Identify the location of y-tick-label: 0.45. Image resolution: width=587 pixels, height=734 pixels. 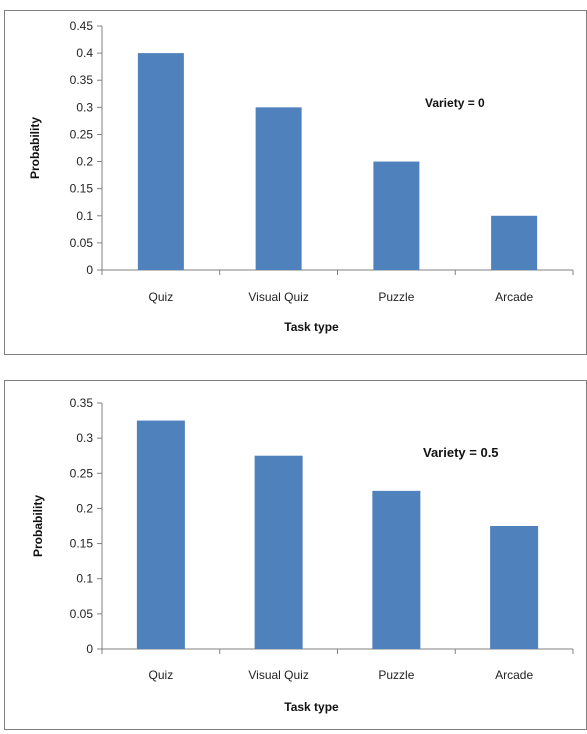
(82, 26).